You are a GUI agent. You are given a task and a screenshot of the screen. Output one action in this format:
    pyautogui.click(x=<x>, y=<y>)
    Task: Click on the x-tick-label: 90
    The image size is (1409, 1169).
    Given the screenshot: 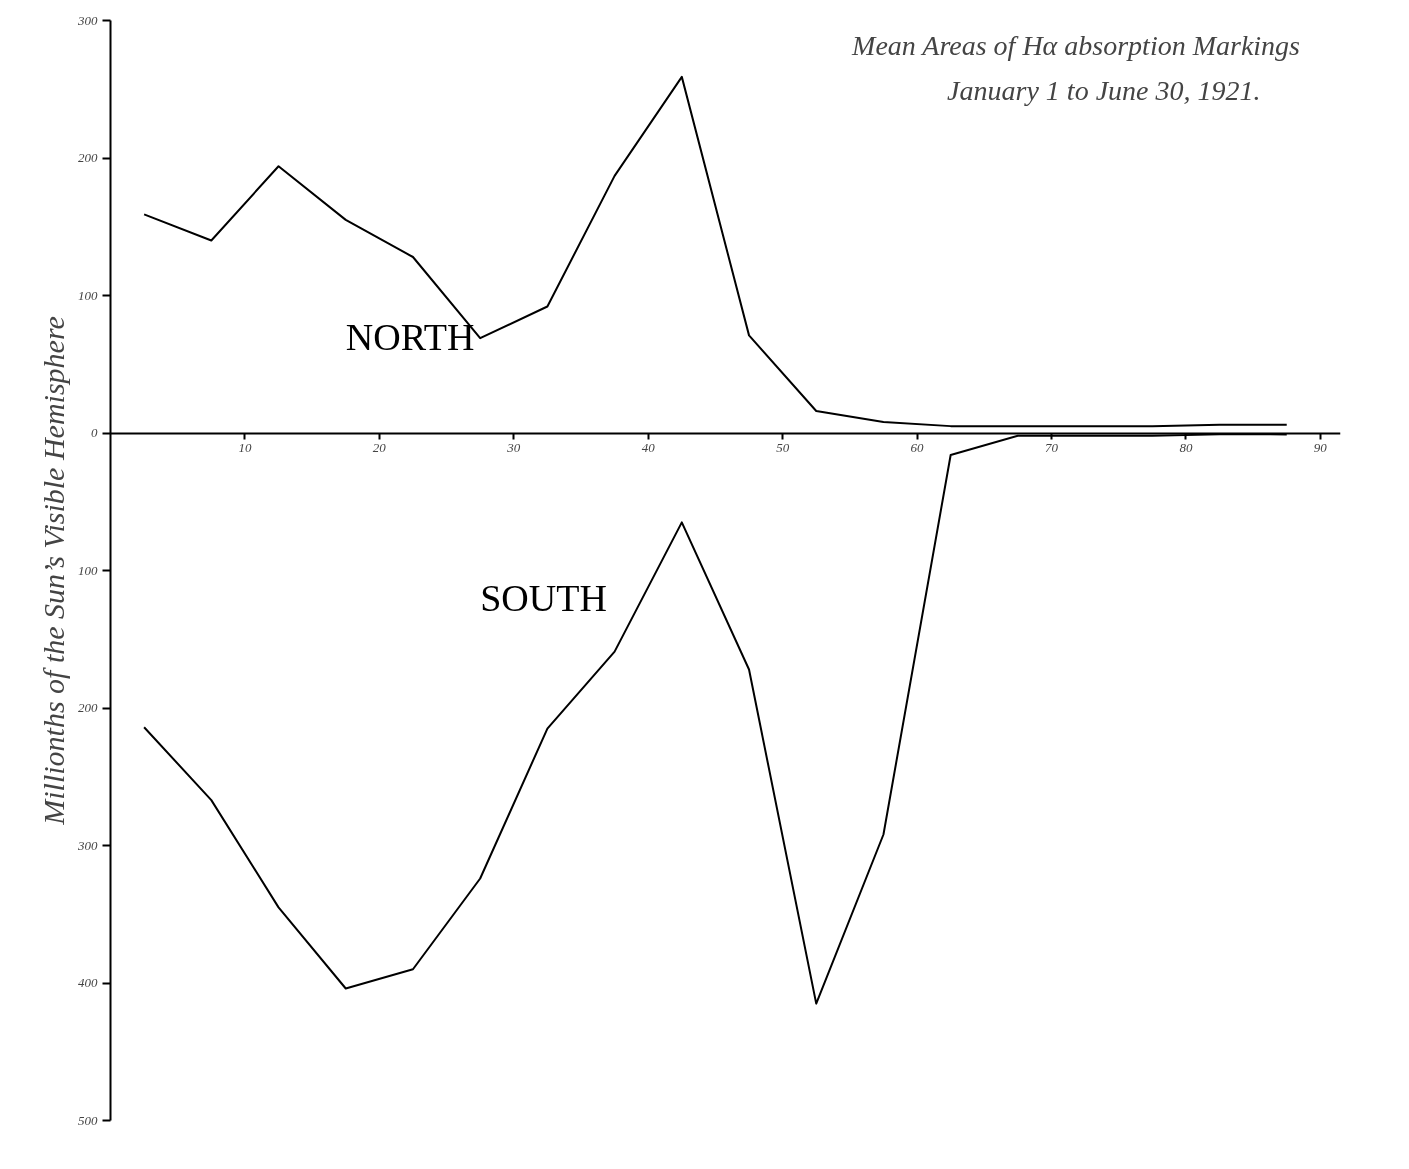 What is the action you would take?
    pyautogui.click(x=1320, y=447)
    